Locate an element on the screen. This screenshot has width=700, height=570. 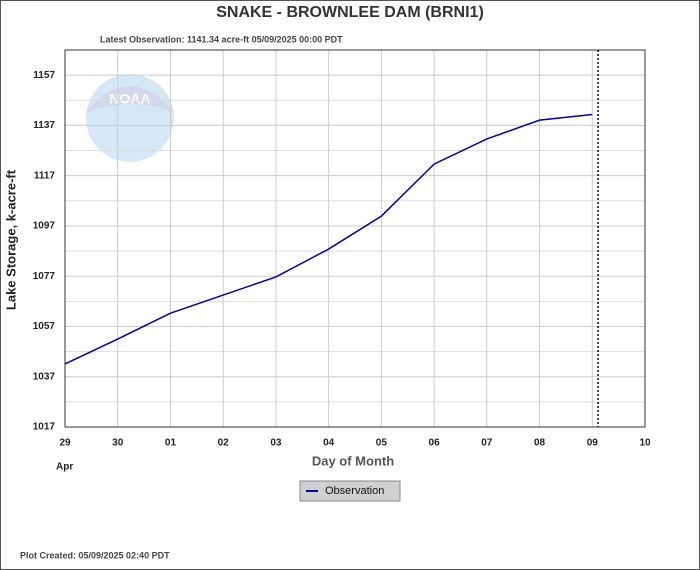
x-tick-label: 01 is located at coordinates (171, 443).